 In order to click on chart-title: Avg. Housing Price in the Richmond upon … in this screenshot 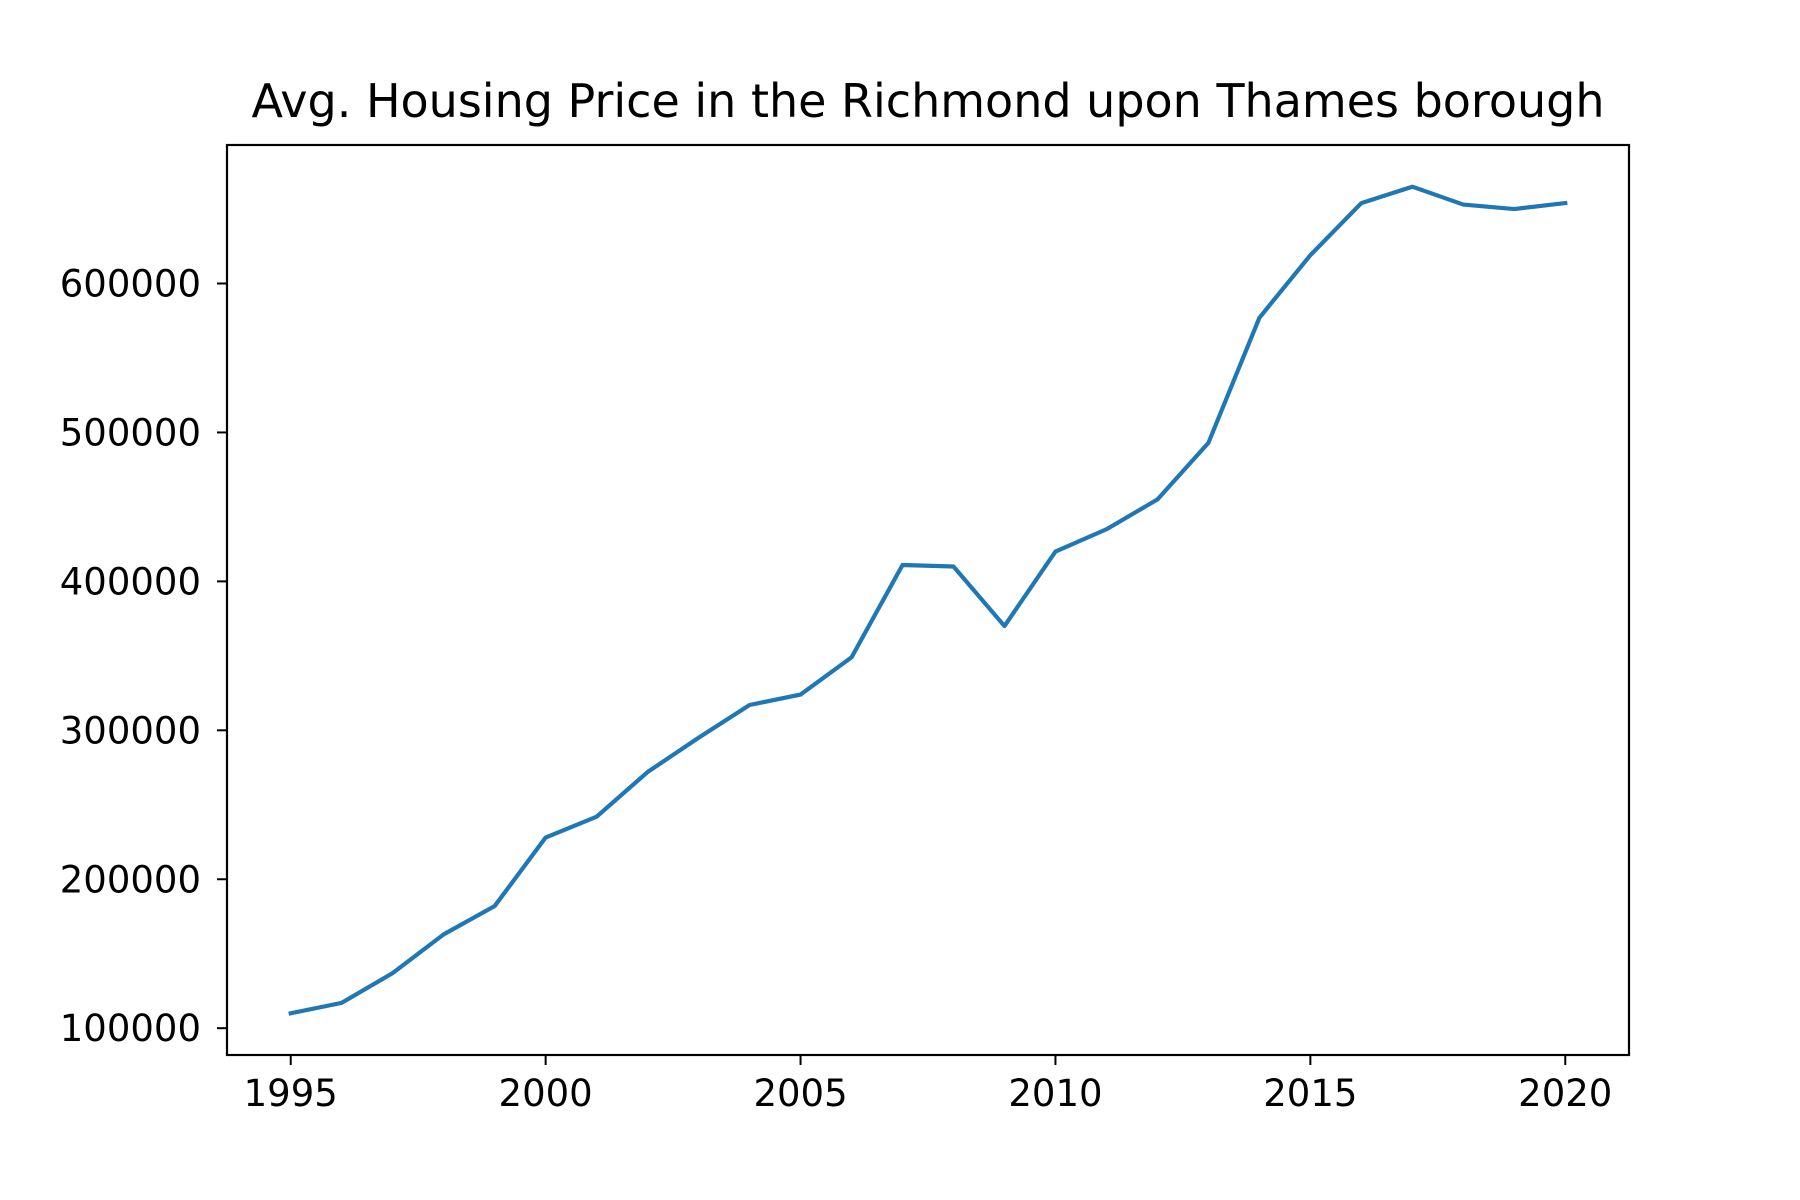, I will do `click(928, 101)`.